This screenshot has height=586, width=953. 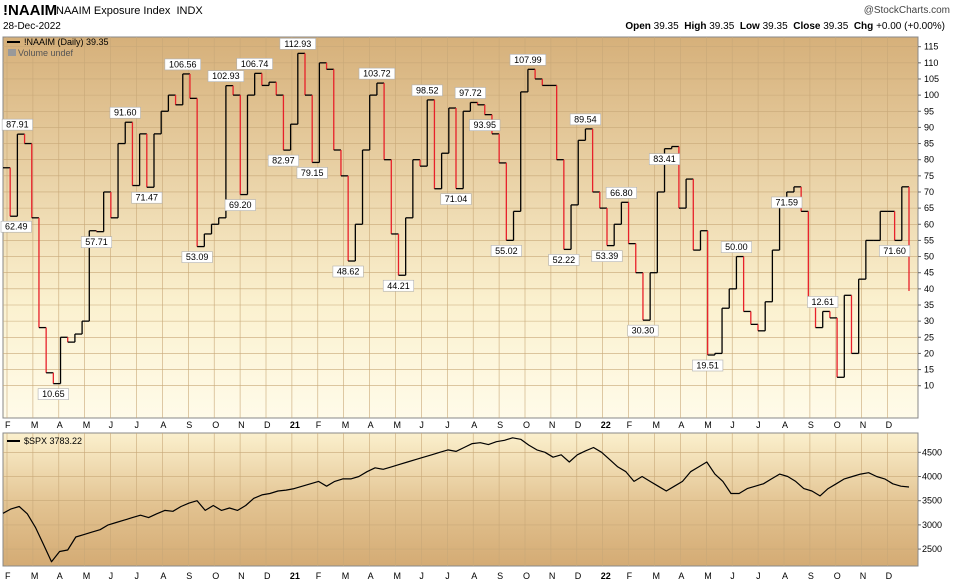 What do you see at coordinates (932, 525) in the screenshot?
I see `y-tick-label: 3000` at bounding box center [932, 525].